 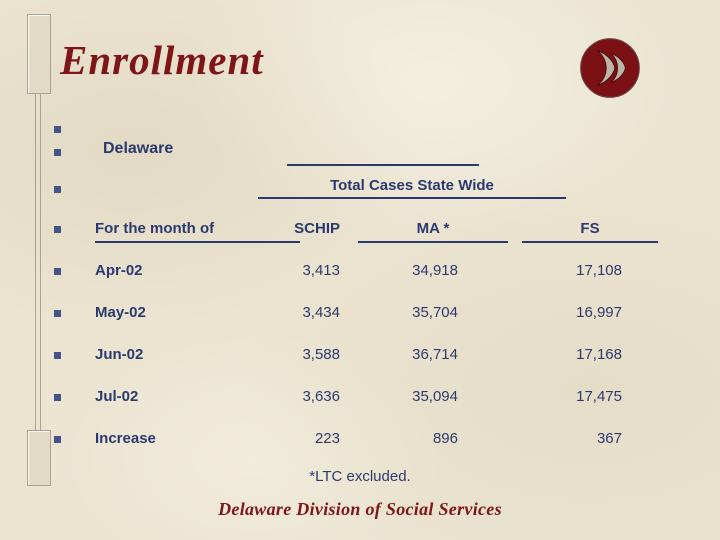 What do you see at coordinates (317, 228) in the screenshot?
I see `column-header-schip: SCHIP` at bounding box center [317, 228].